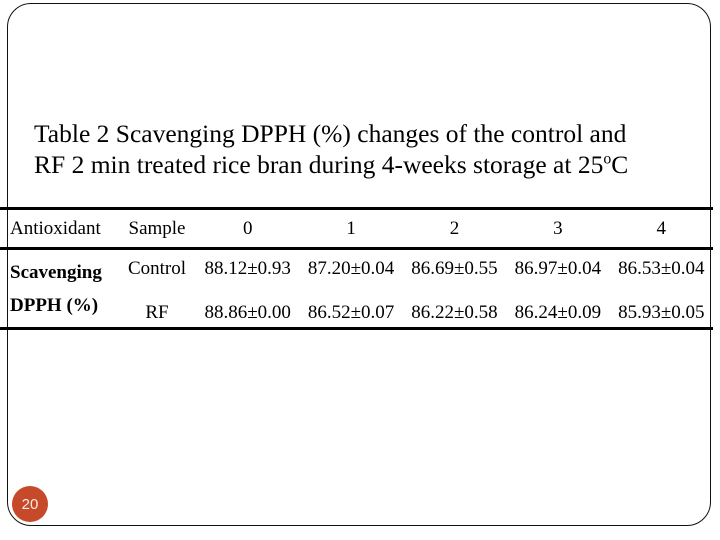 This screenshot has height=540, width=720. Describe the element at coordinates (454, 228) in the screenshot. I see `header-week-2: 2` at that location.